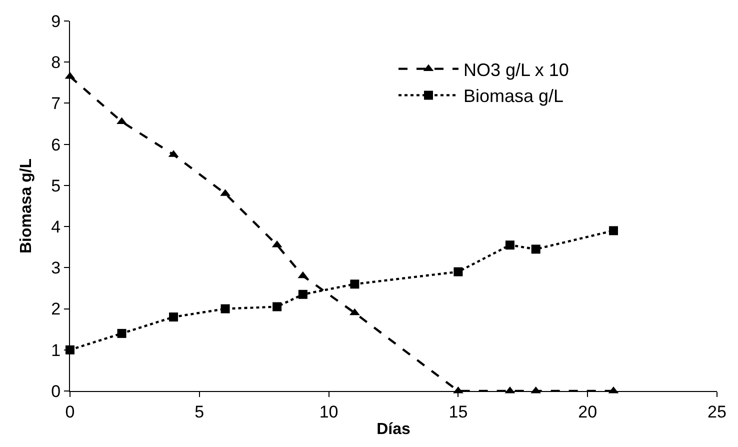 The width and height of the screenshot is (738, 447). I want to click on x-tick-label: 0, so click(70, 412).